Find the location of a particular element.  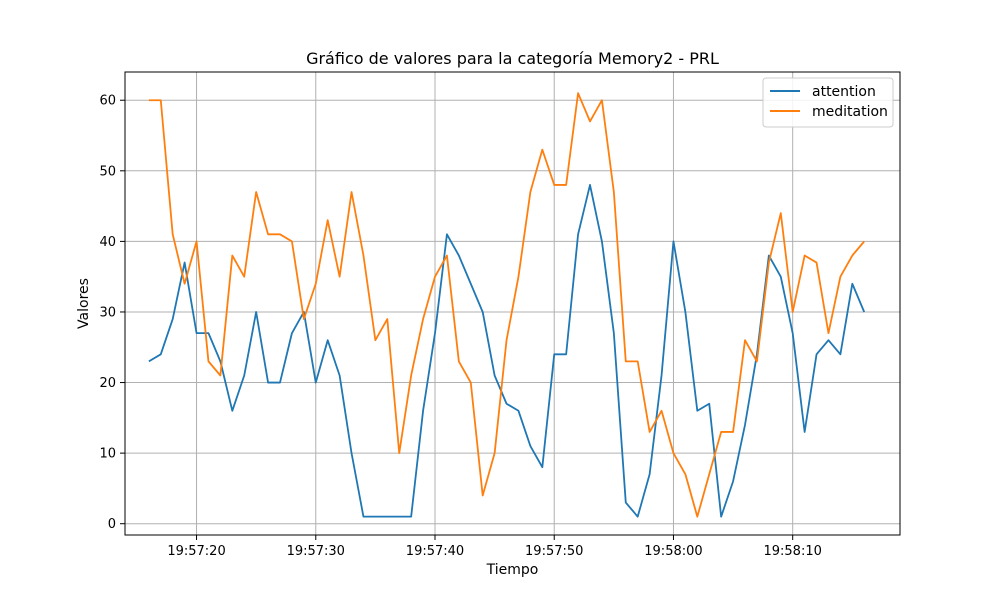

legend-attention-label: attention is located at coordinates (844, 92).